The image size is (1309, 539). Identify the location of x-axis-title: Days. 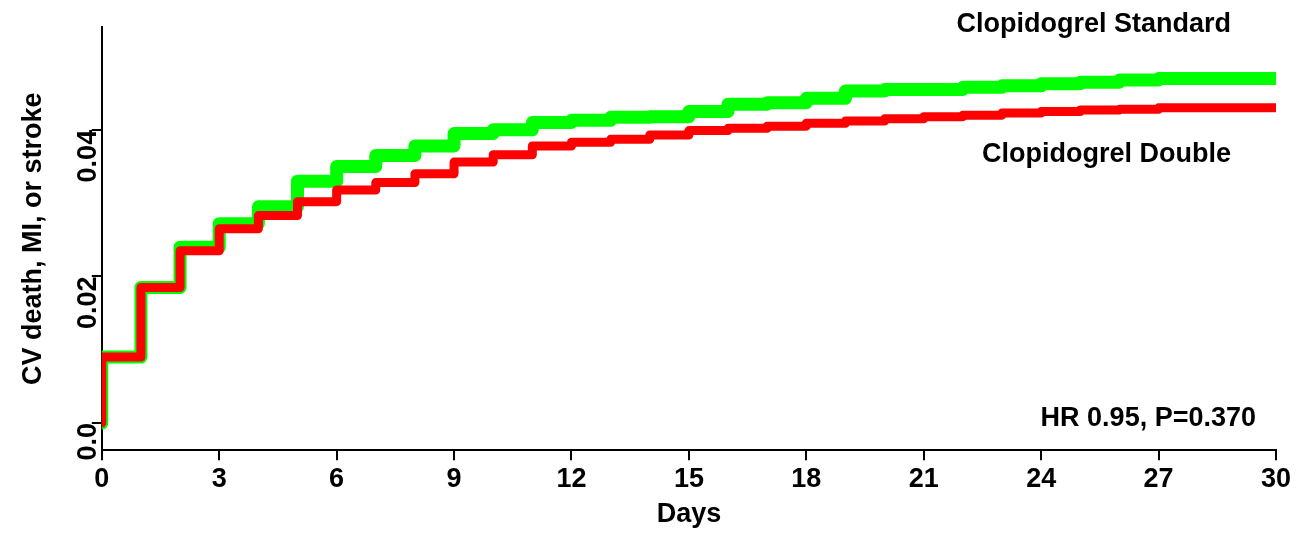
(689, 513).